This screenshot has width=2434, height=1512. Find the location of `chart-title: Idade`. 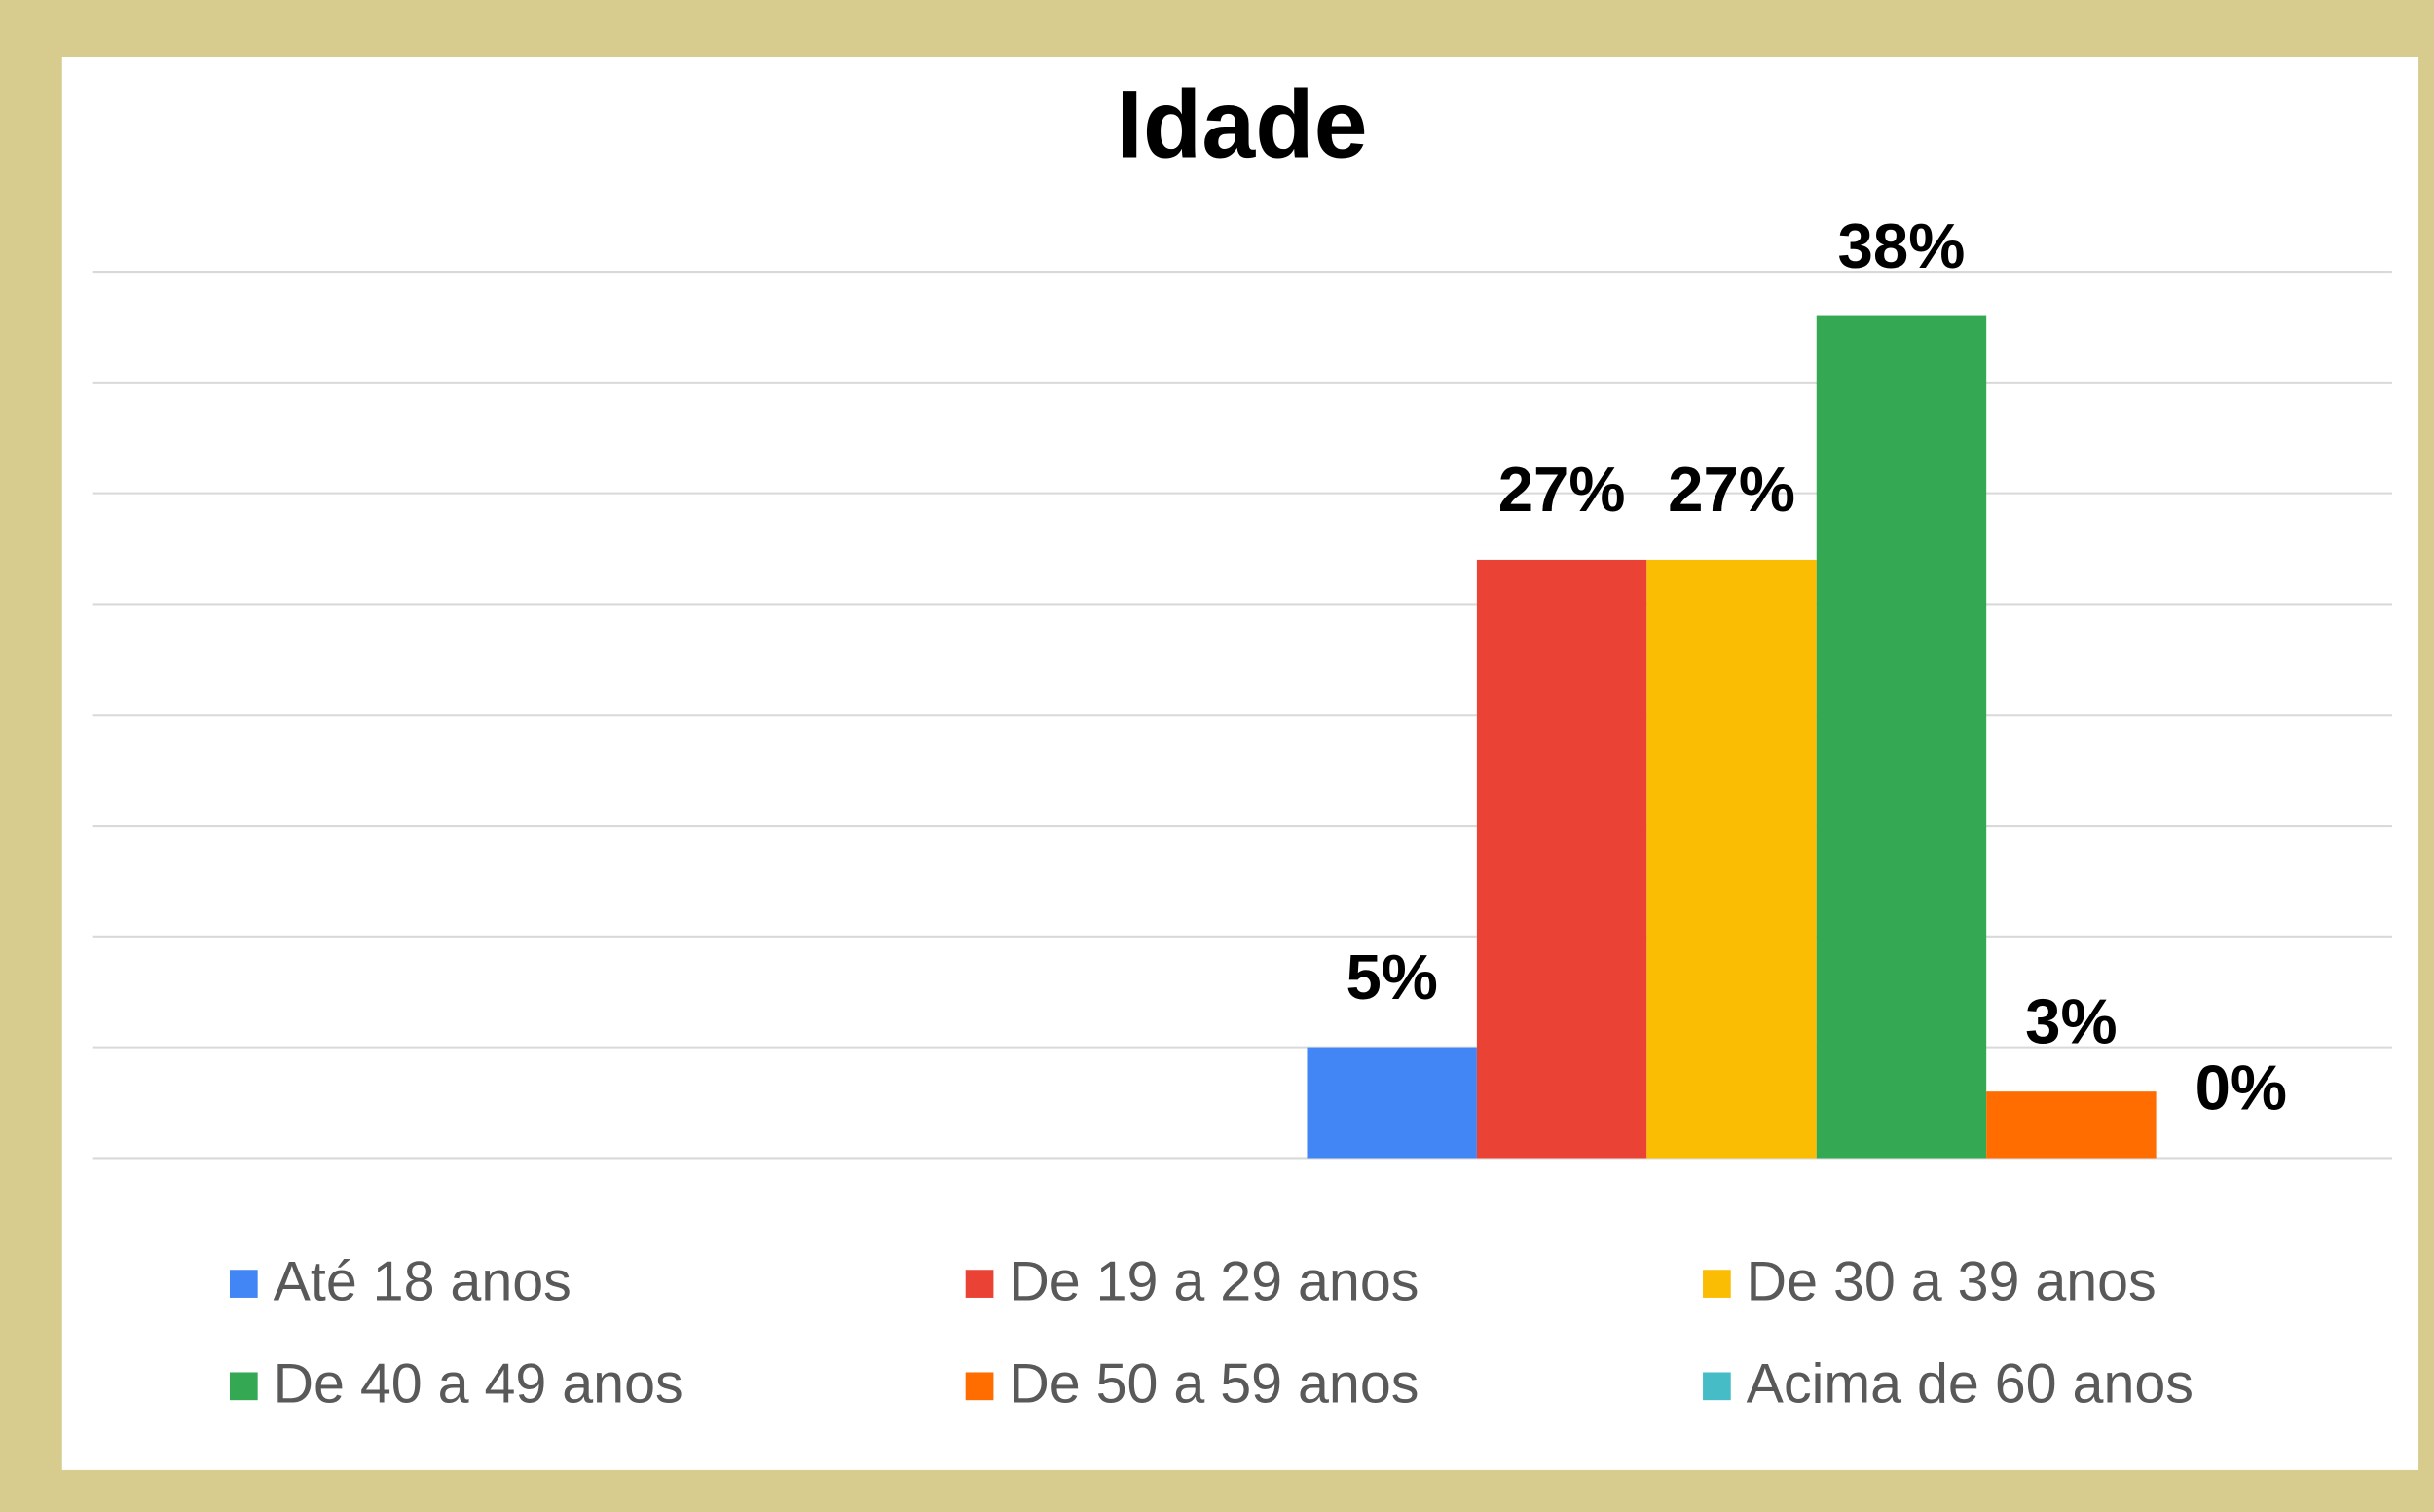

chart-title: Idade is located at coordinates (1241, 124).